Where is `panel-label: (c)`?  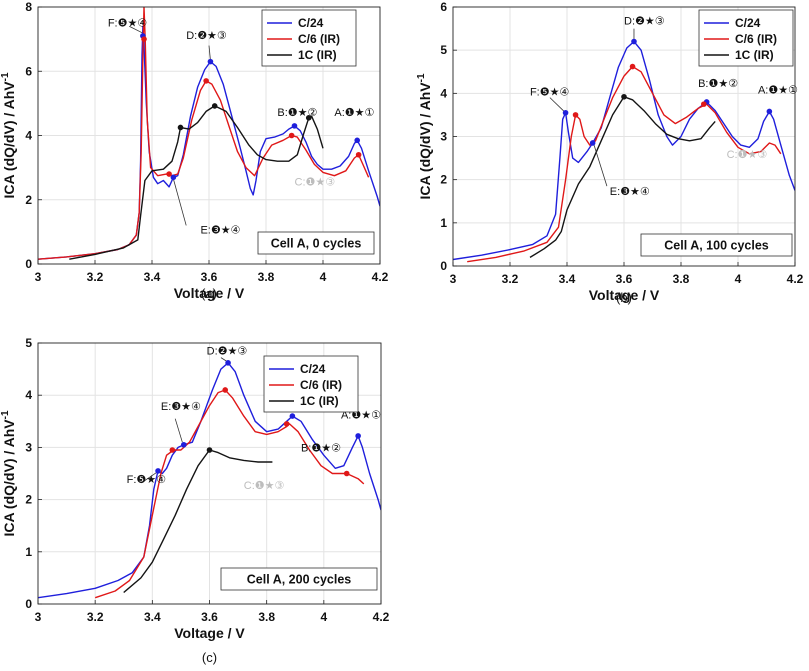
panel-label: (c) is located at coordinates (209, 657).